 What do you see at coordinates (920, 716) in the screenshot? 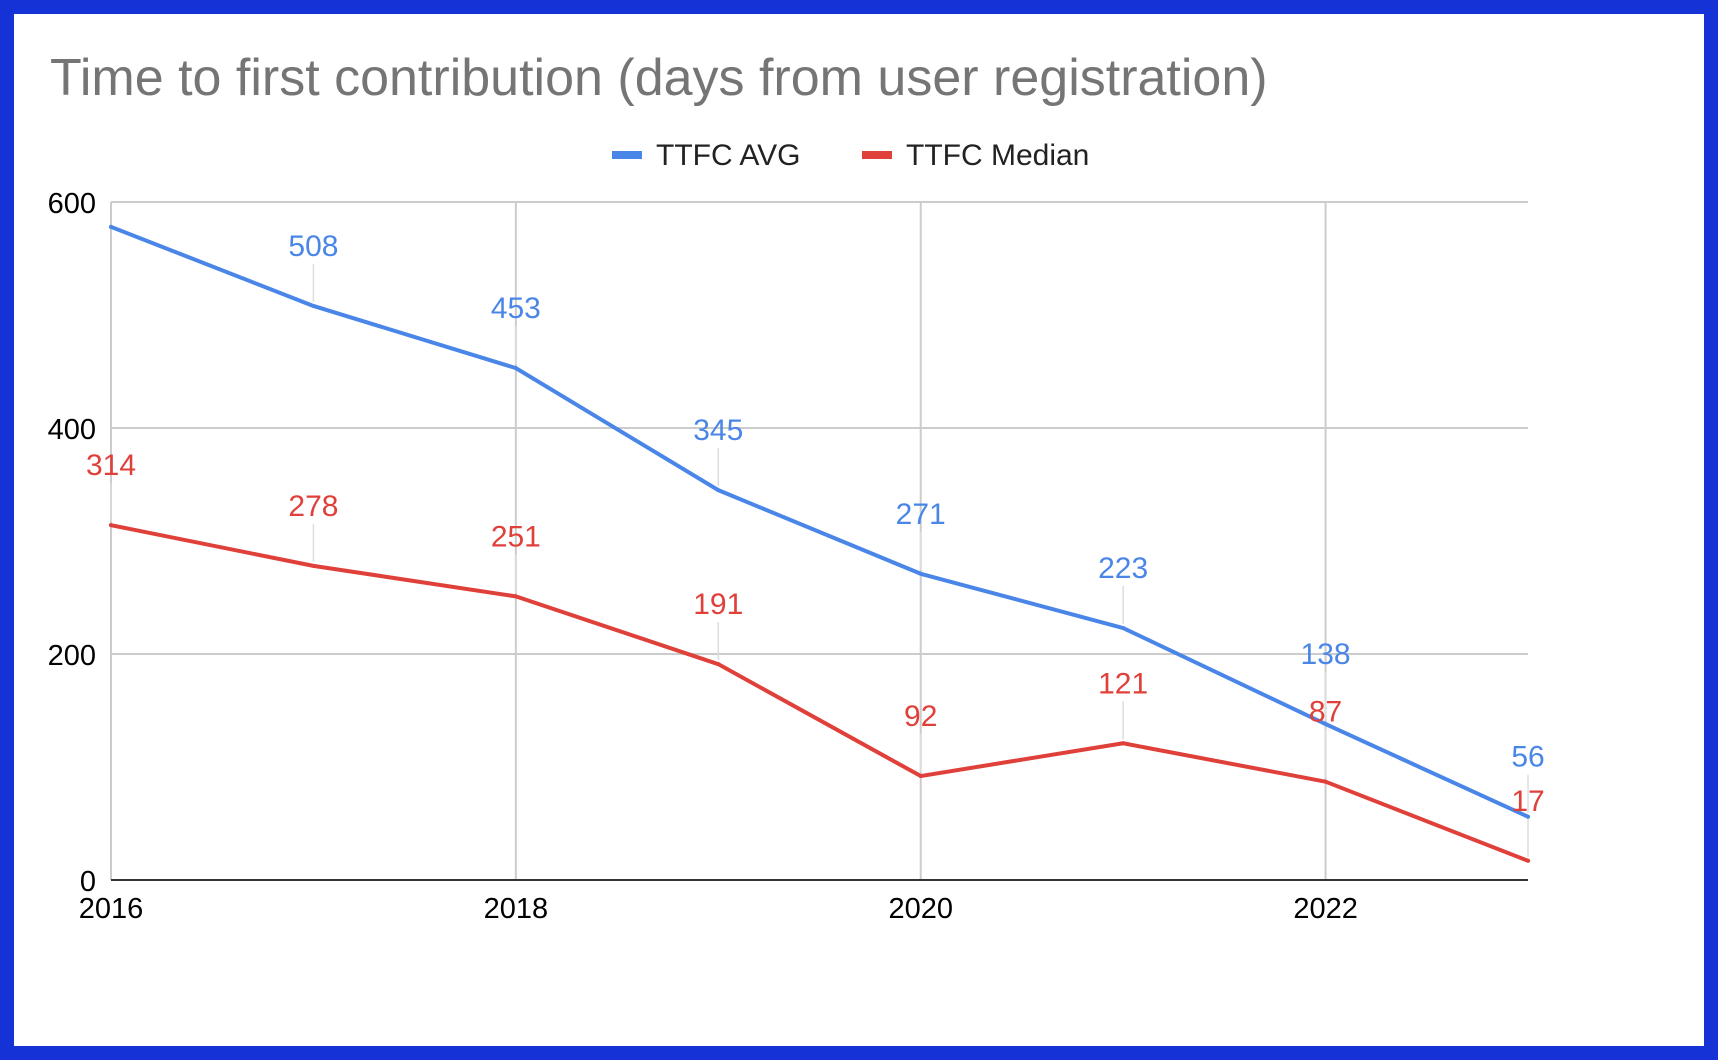
I see `data-label: 92` at bounding box center [920, 716].